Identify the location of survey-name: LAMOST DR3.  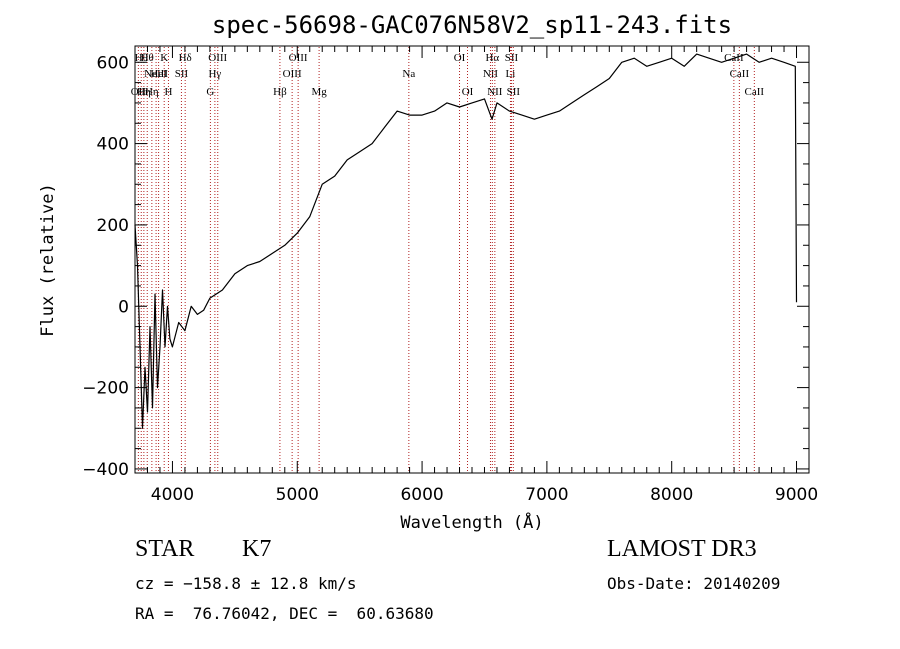
(682, 549).